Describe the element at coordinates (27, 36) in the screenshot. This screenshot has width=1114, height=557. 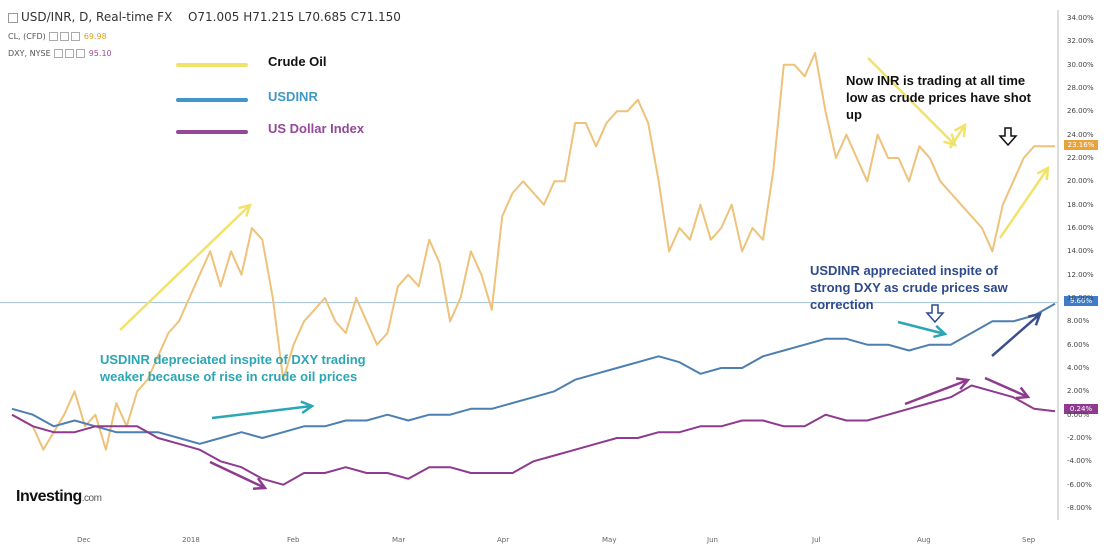
I see `overlay-label: CL, (CFD)` at that location.